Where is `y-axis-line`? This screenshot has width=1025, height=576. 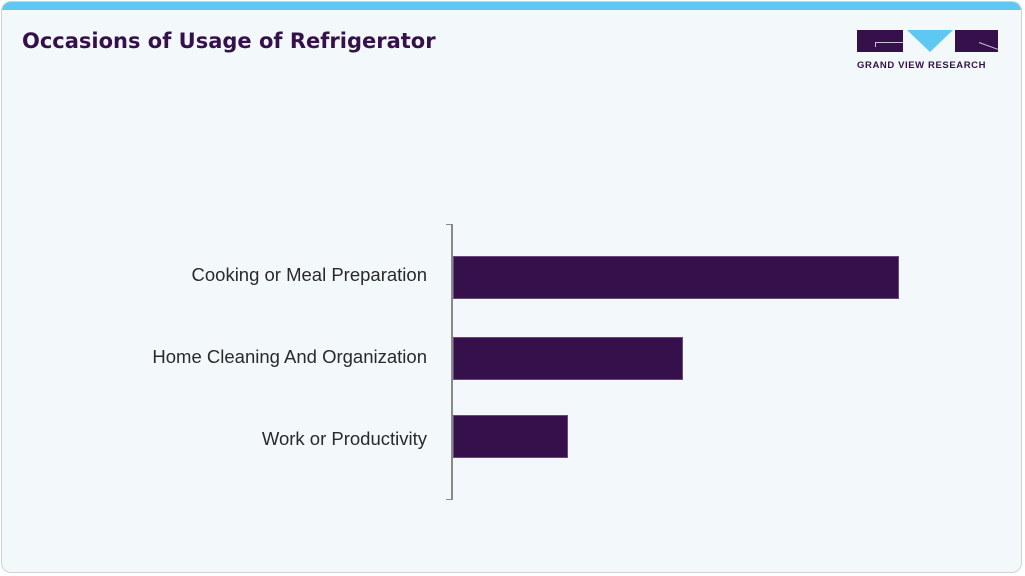 y-axis-line is located at coordinates (452, 362).